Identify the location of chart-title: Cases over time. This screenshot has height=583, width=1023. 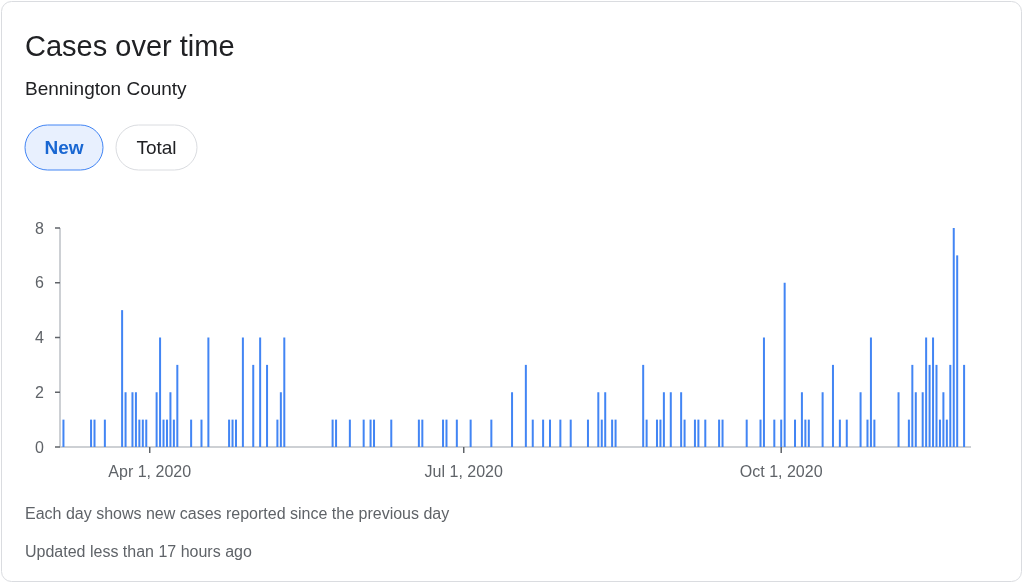
(130, 46).